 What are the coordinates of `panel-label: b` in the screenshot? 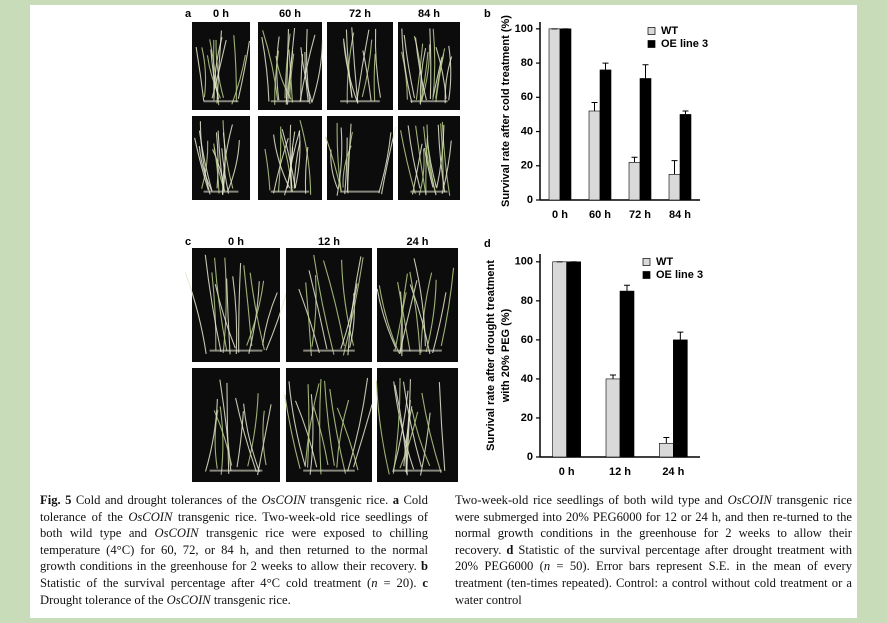 It's located at (487, 14).